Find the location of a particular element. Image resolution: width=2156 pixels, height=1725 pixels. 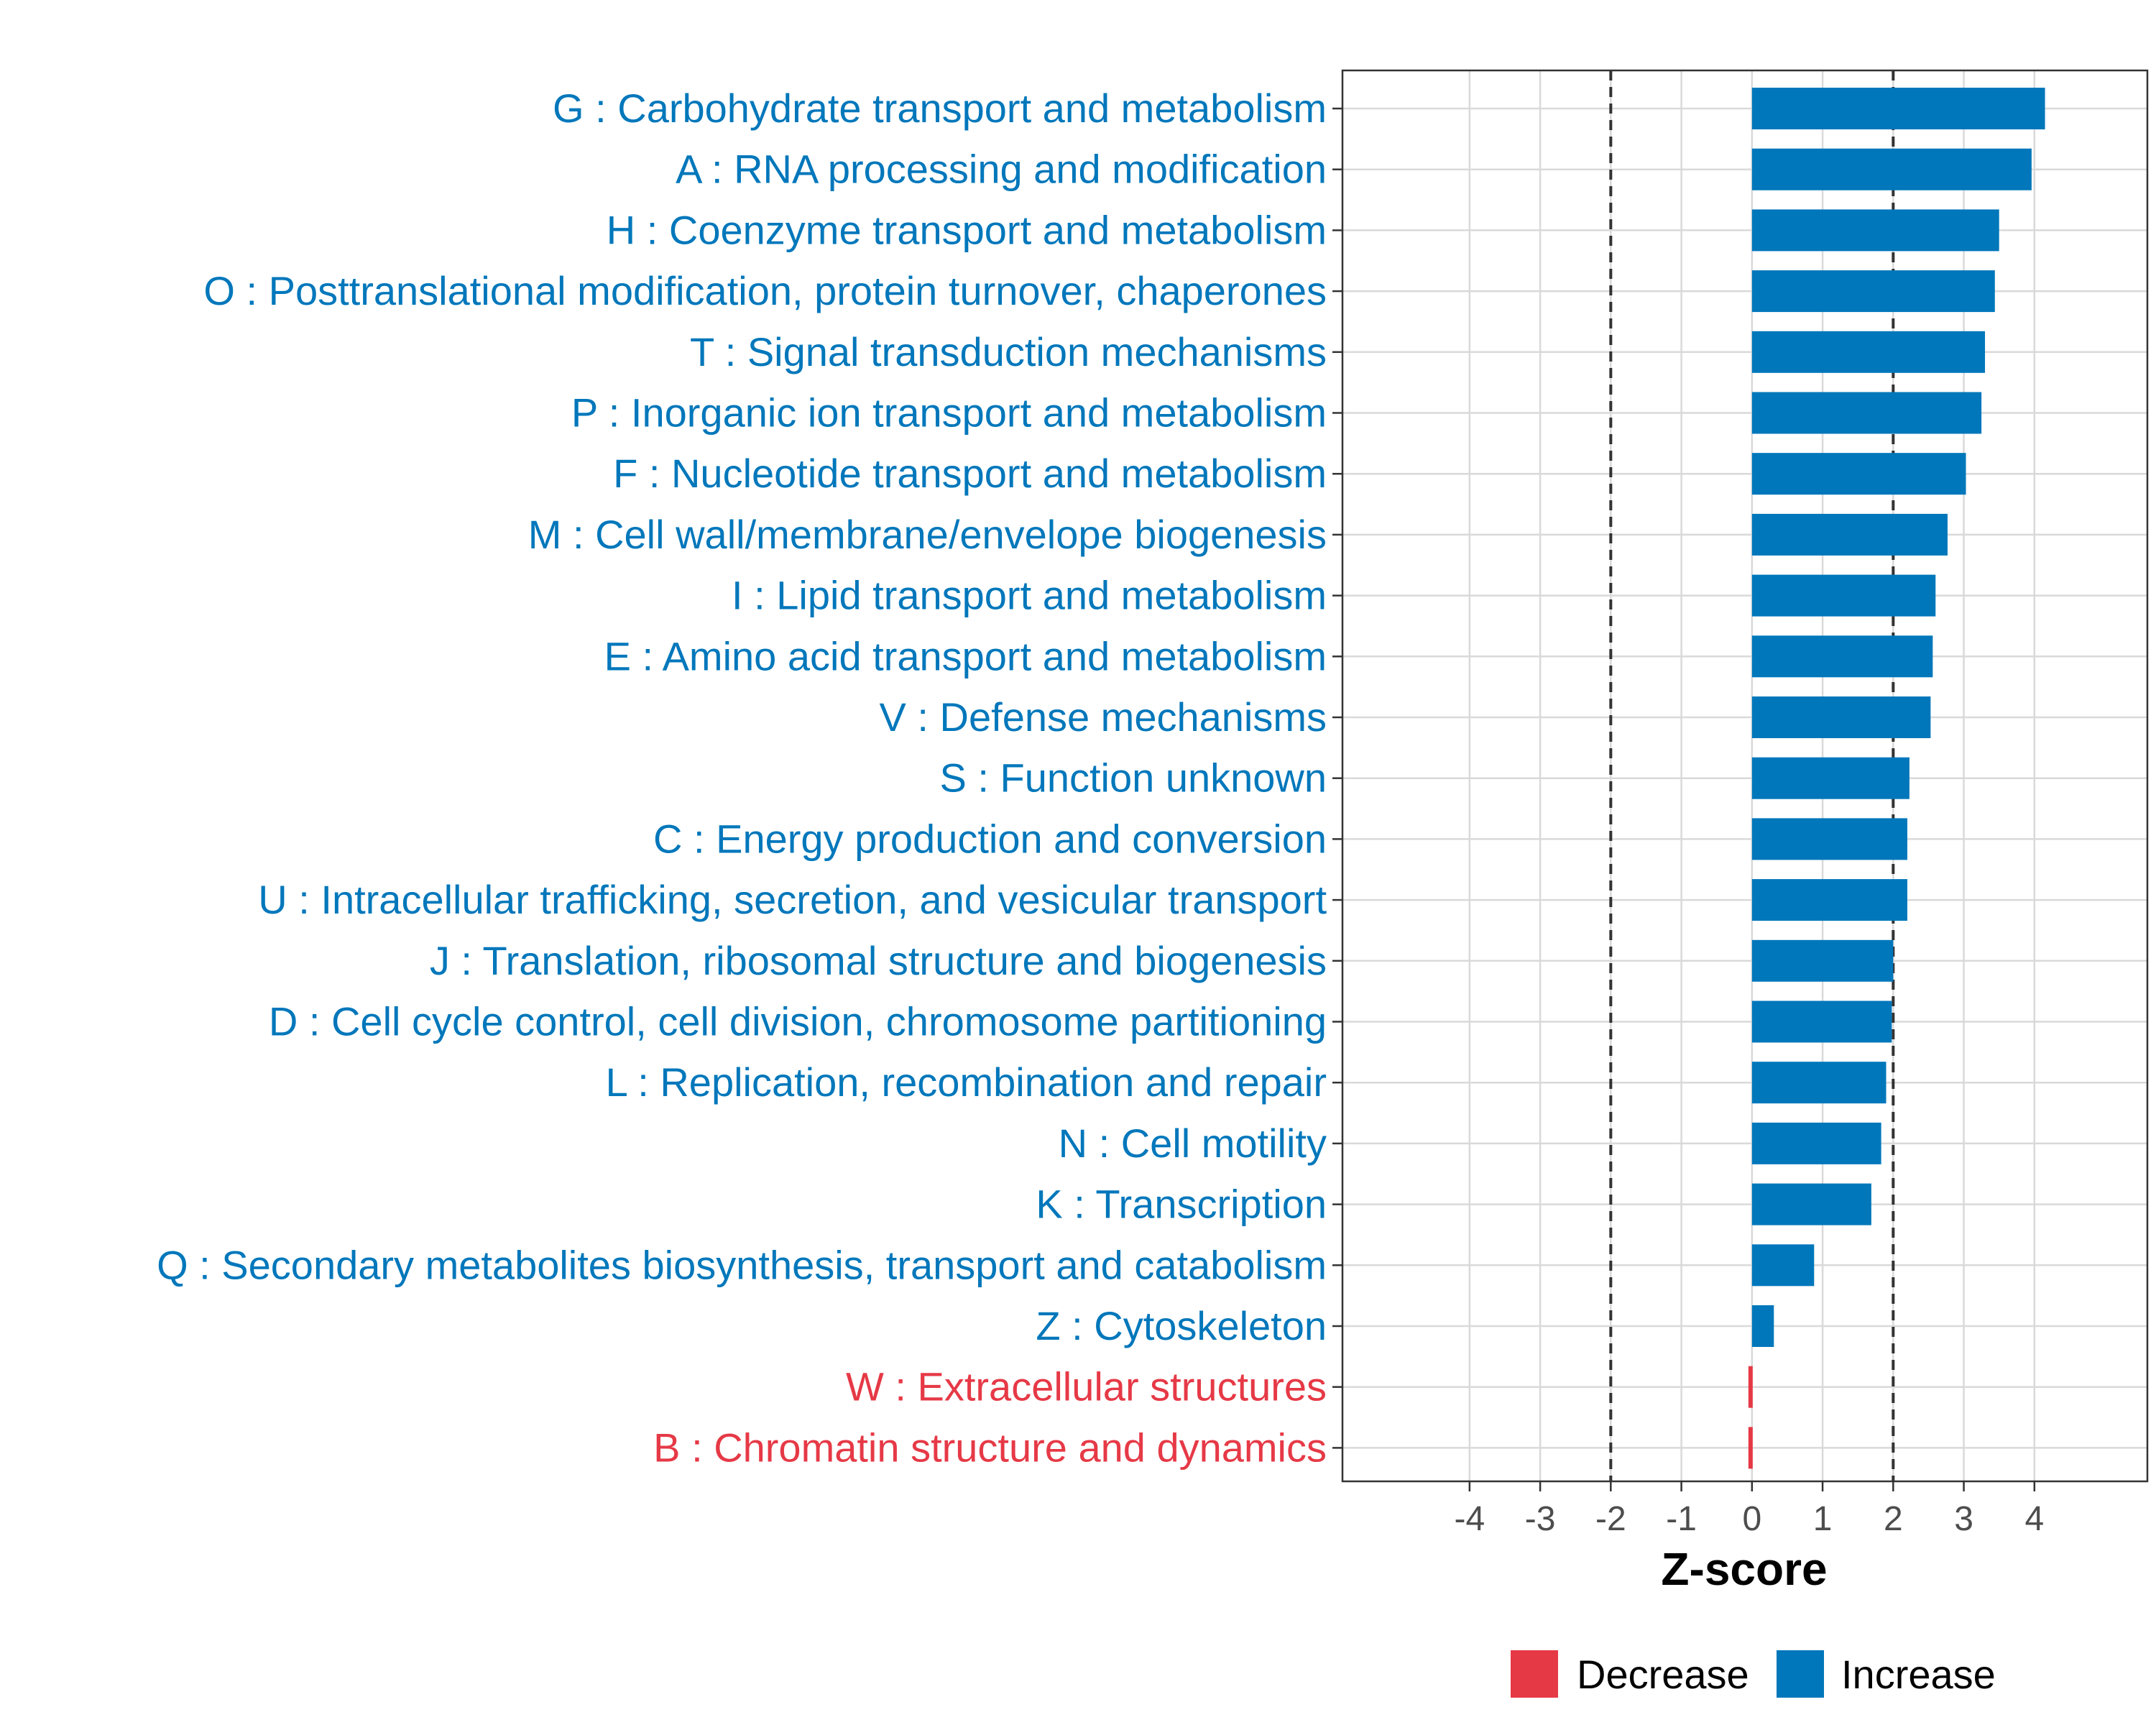

legend-swatch-decrease is located at coordinates (1534, 1674).